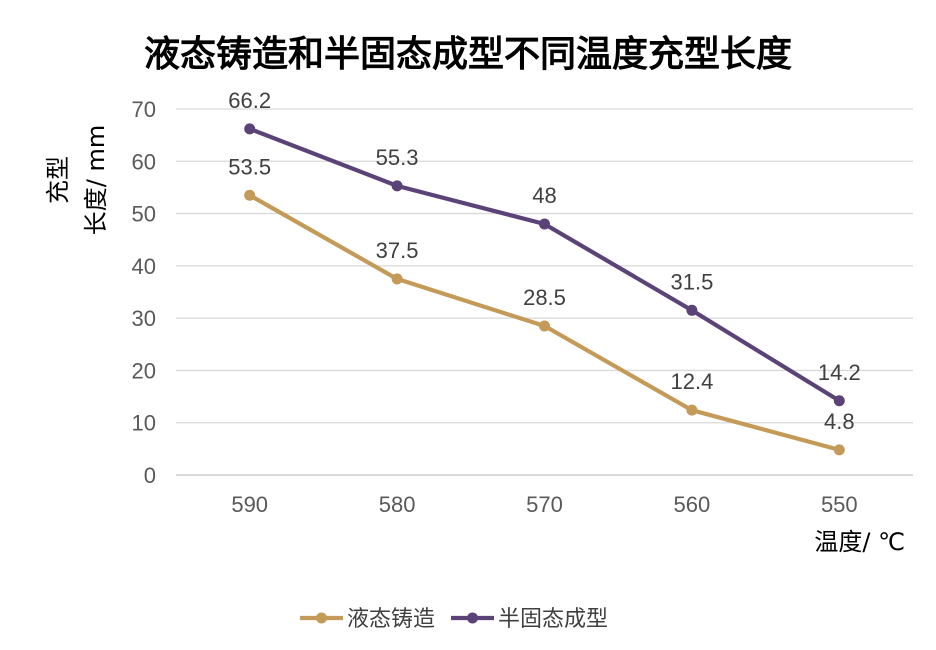 The width and height of the screenshot is (936, 650). What do you see at coordinates (144, 214) in the screenshot?
I see `y-tick-label: 50` at bounding box center [144, 214].